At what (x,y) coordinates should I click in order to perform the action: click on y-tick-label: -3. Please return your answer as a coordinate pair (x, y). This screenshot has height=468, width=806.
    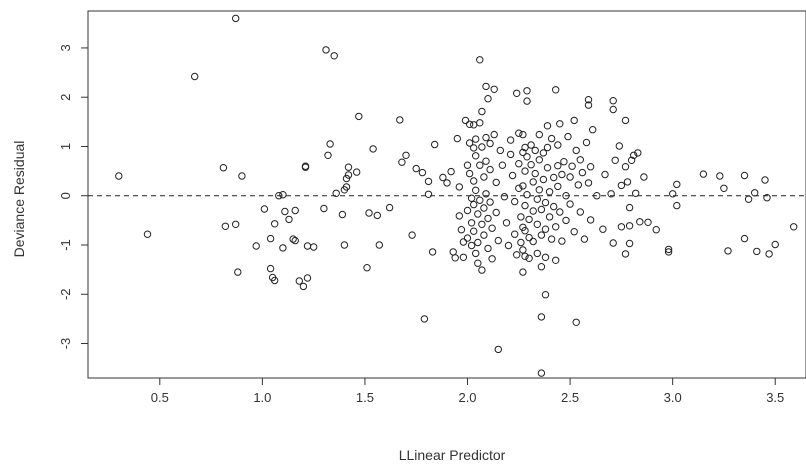
    Looking at the image, I should click on (65, 344).